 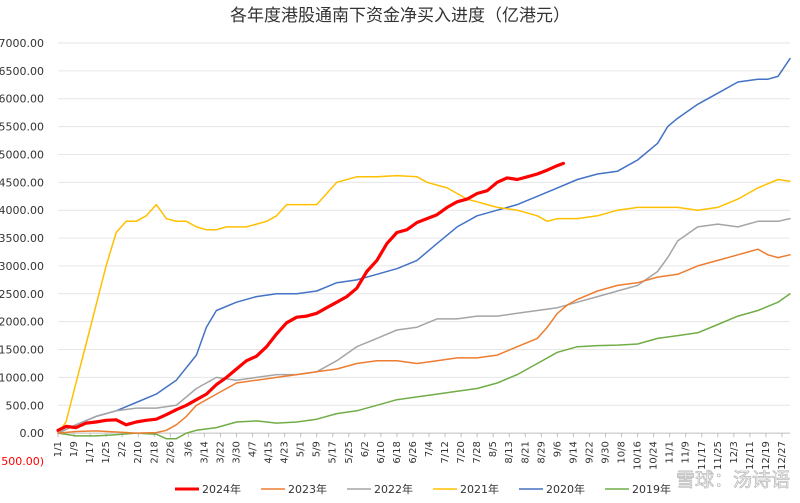 I want to click on x-tick-label: 8/13, so click(x=509, y=452).